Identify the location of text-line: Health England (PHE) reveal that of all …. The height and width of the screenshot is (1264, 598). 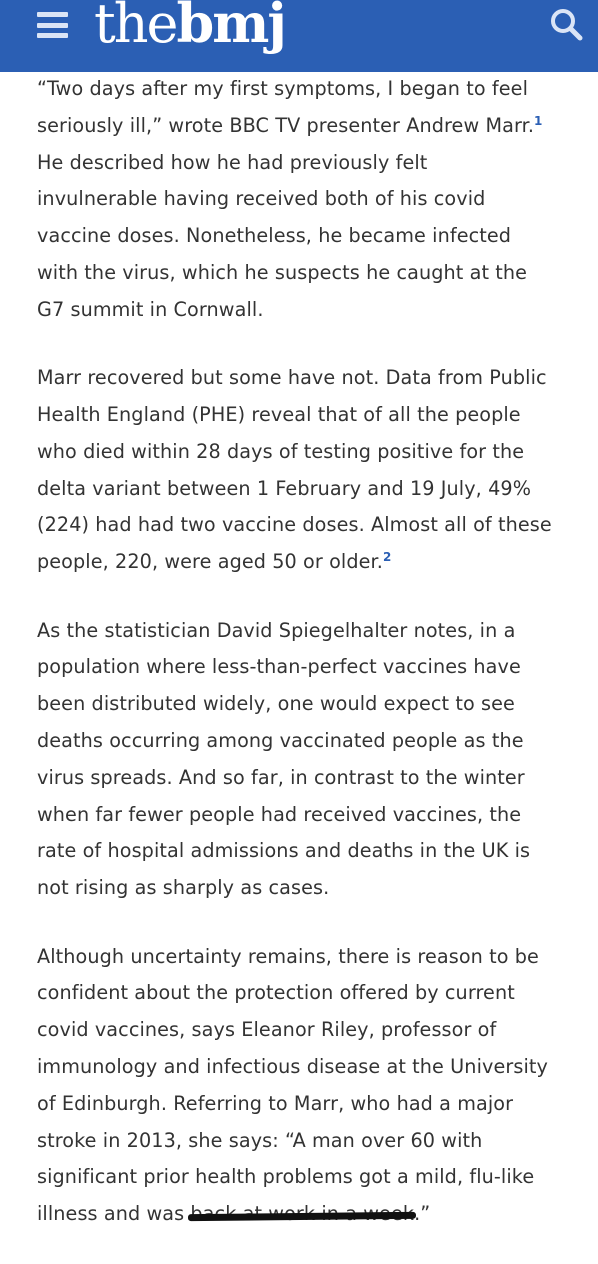
(279, 414).